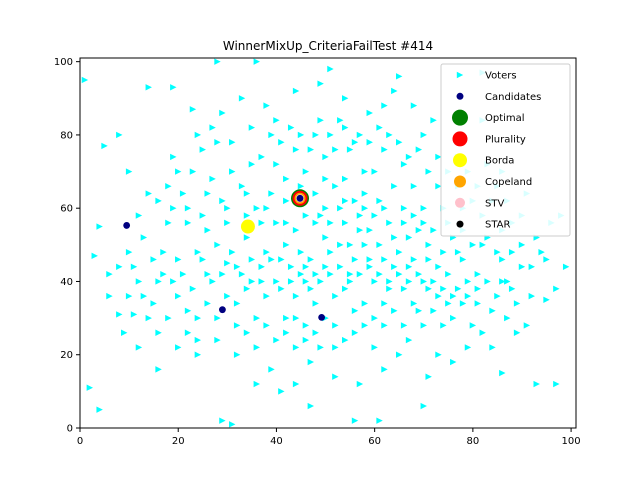  What do you see at coordinates (66, 135) in the screenshot?
I see `y-tick-label: 80` at bounding box center [66, 135].